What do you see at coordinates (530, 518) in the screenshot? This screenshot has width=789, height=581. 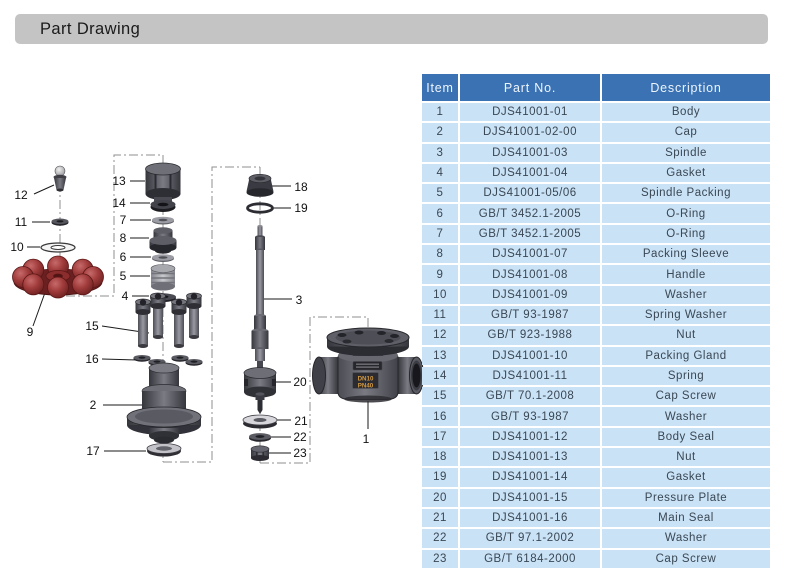 I see `table-cell-r21-c2: DJS41001-16` at bounding box center [530, 518].